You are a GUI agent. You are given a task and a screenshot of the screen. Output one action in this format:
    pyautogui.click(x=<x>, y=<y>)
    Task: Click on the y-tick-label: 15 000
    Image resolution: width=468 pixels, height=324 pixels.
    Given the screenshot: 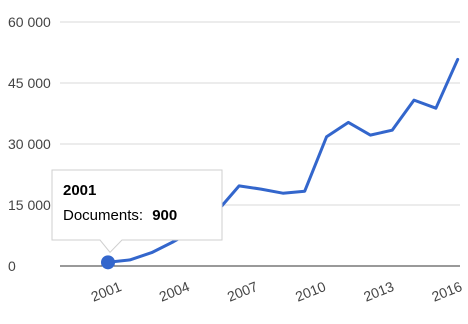 What is the action you would take?
    pyautogui.click(x=29, y=205)
    